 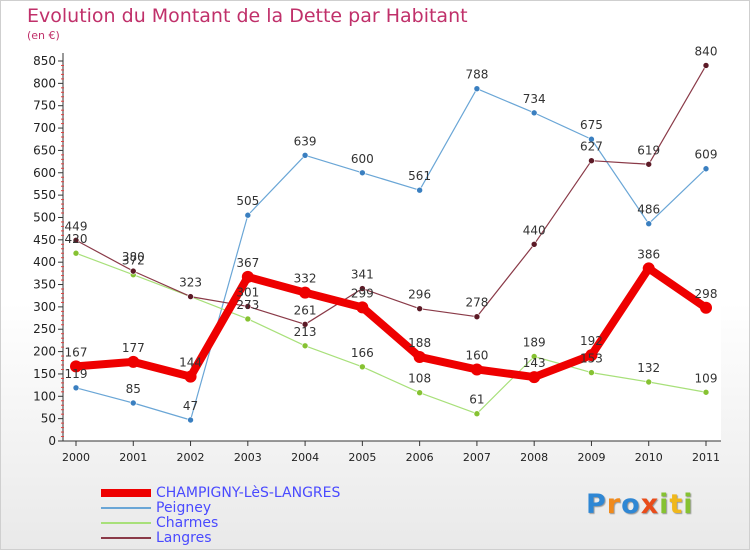 What do you see at coordinates (477, 457) in the screenshot?
I see `x-tick-label: 2007` at bounding box center [477, 457].